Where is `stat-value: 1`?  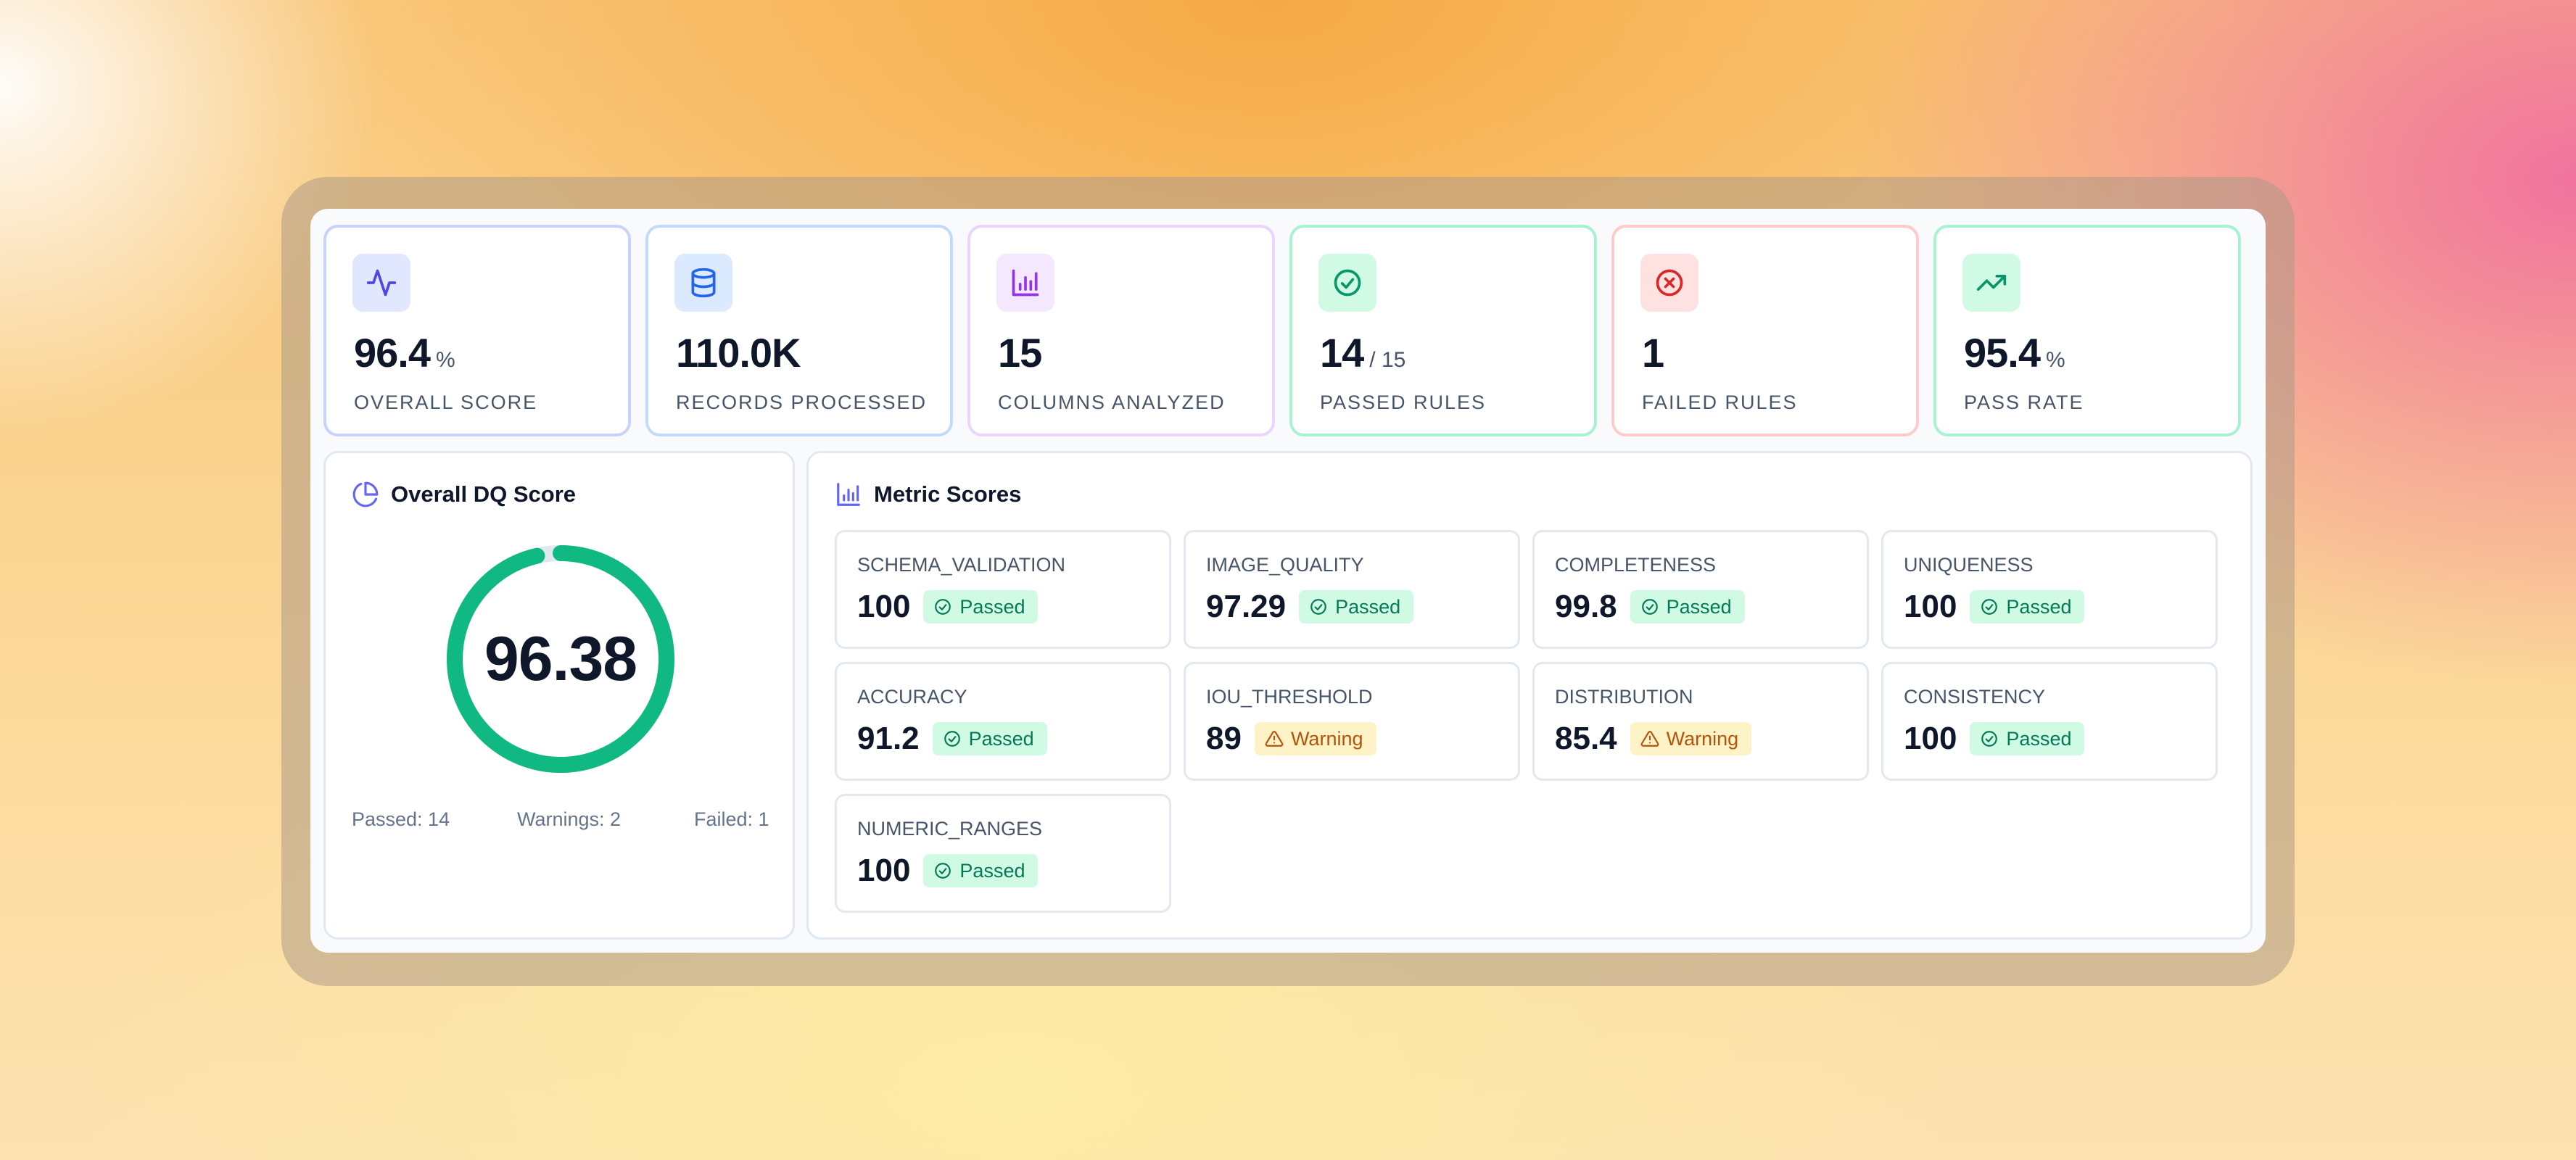 stat-value: 1 is located at coordinates (1653, 353).